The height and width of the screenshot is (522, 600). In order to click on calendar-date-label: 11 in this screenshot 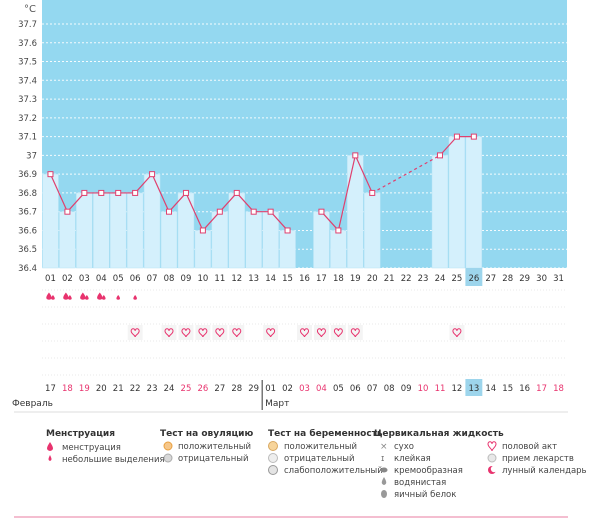, I will do `click(440, 389)`.